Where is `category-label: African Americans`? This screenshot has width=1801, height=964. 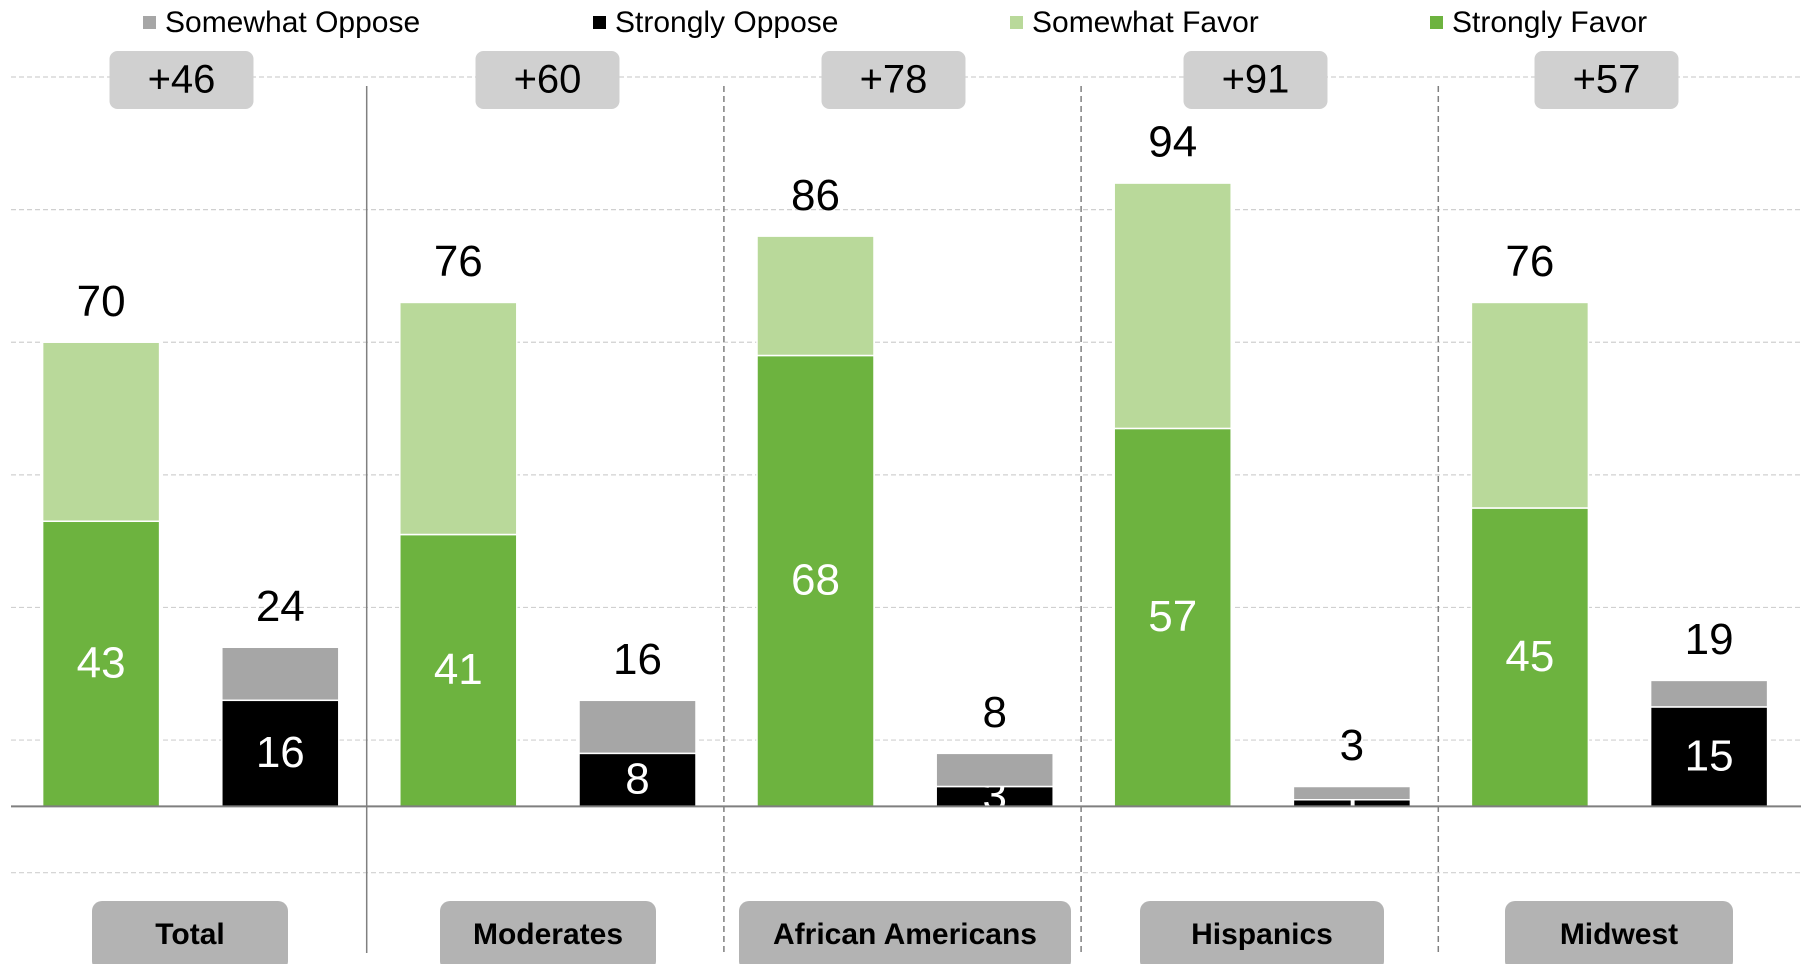
category-label: African Americans is located at coordinates (905, 934).